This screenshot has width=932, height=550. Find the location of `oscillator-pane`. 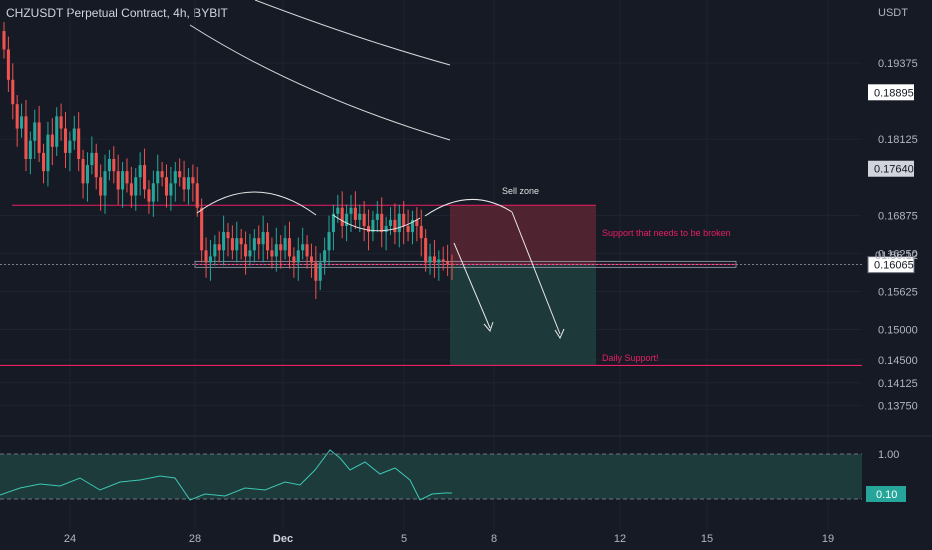

oscillator-pane is located at coordinates (466, 468).